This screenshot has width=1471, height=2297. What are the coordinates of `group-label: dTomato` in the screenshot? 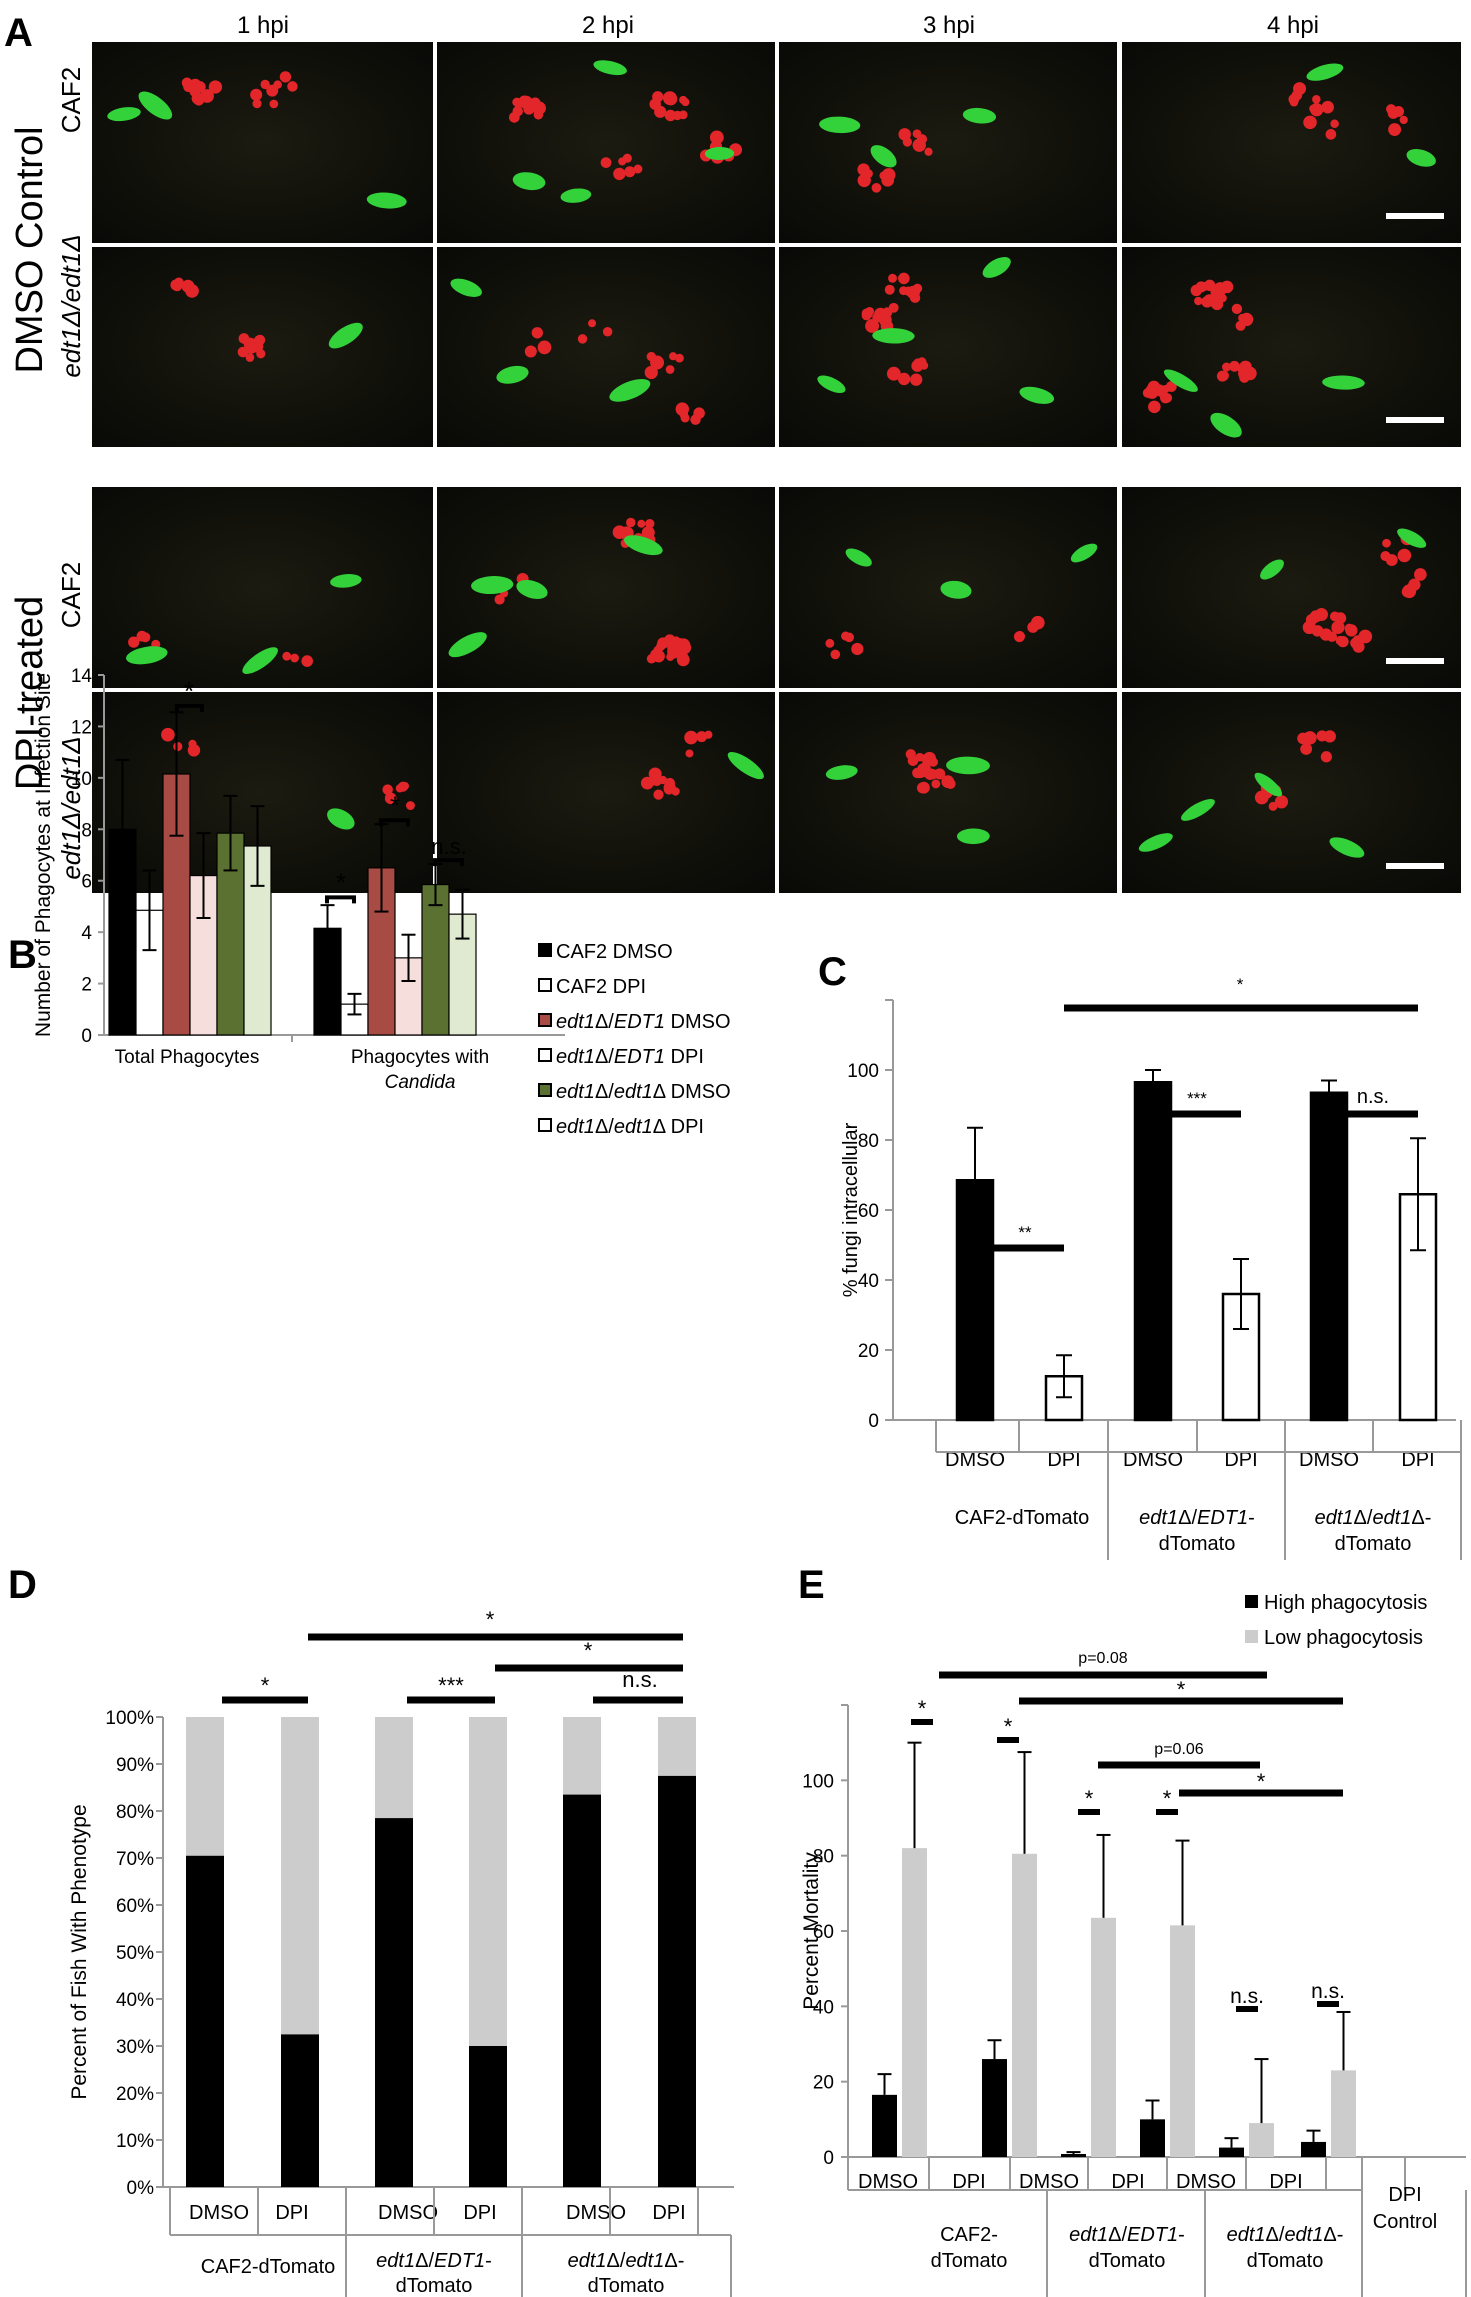 It's located at (1373, 1544).